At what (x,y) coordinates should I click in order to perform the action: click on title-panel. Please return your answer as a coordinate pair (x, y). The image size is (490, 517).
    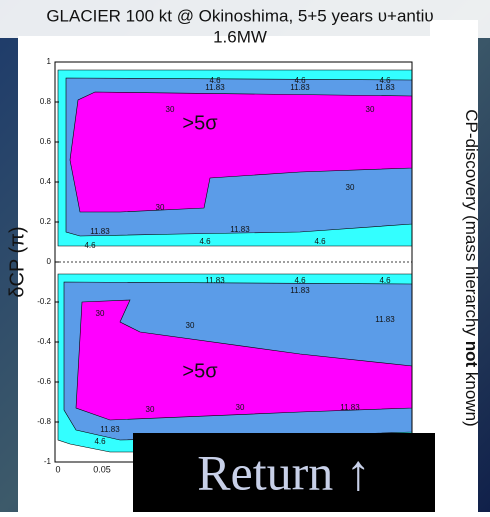
    Looking at the image, I should click on (245, 19).